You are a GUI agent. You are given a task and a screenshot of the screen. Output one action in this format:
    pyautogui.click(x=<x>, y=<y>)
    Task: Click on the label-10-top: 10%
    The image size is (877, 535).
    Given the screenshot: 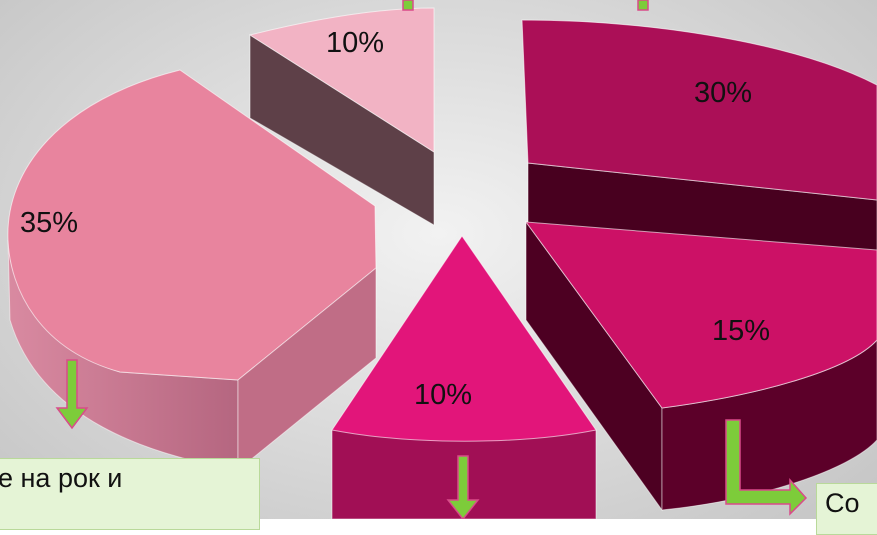 What is the action you would take?
    pyautogui.click(x=355, y=43)
    